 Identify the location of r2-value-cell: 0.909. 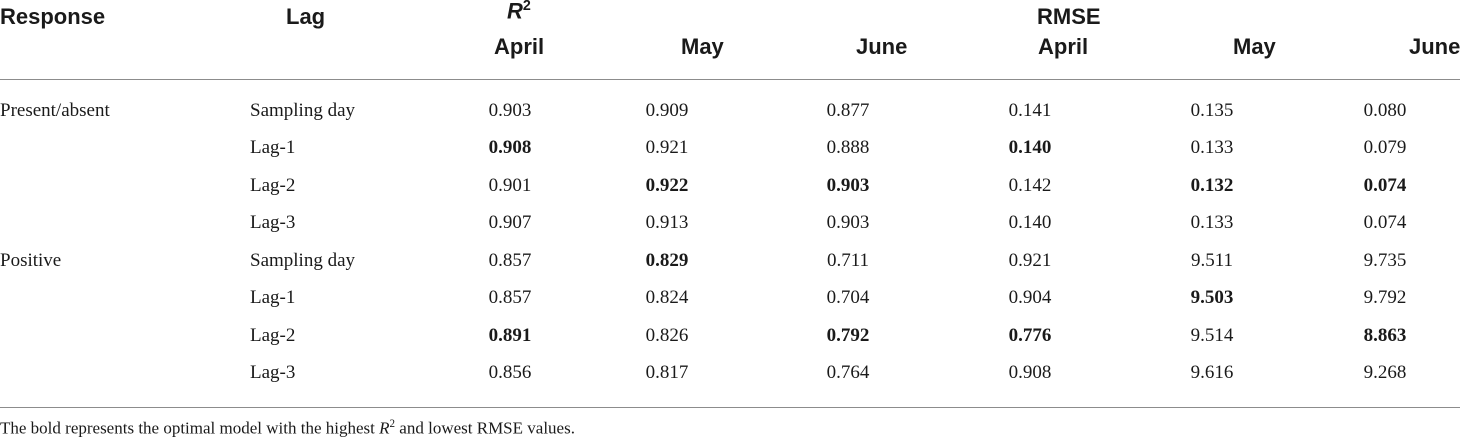
(667, 110).